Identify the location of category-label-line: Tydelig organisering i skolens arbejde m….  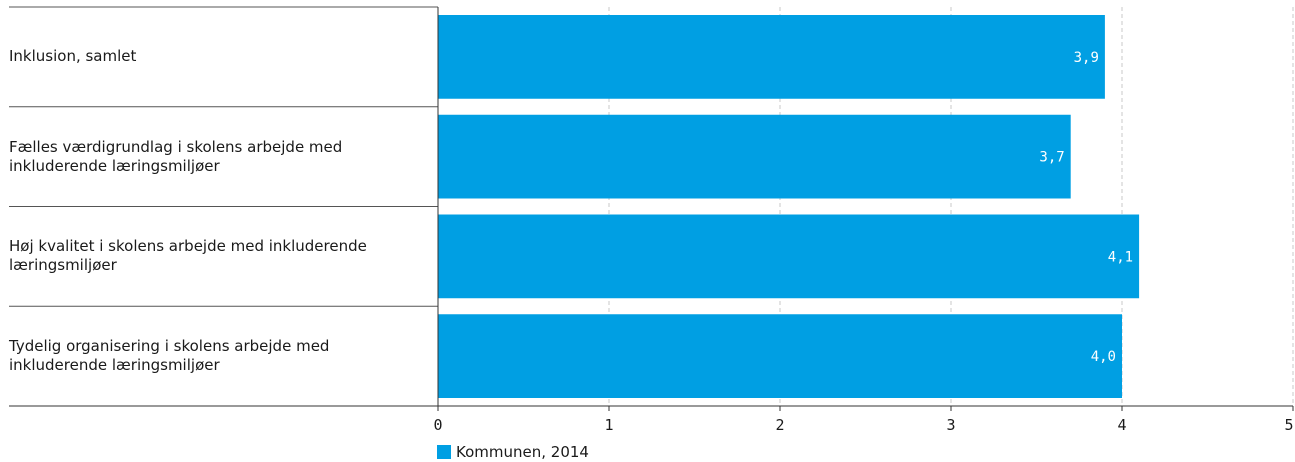
(169, 346).